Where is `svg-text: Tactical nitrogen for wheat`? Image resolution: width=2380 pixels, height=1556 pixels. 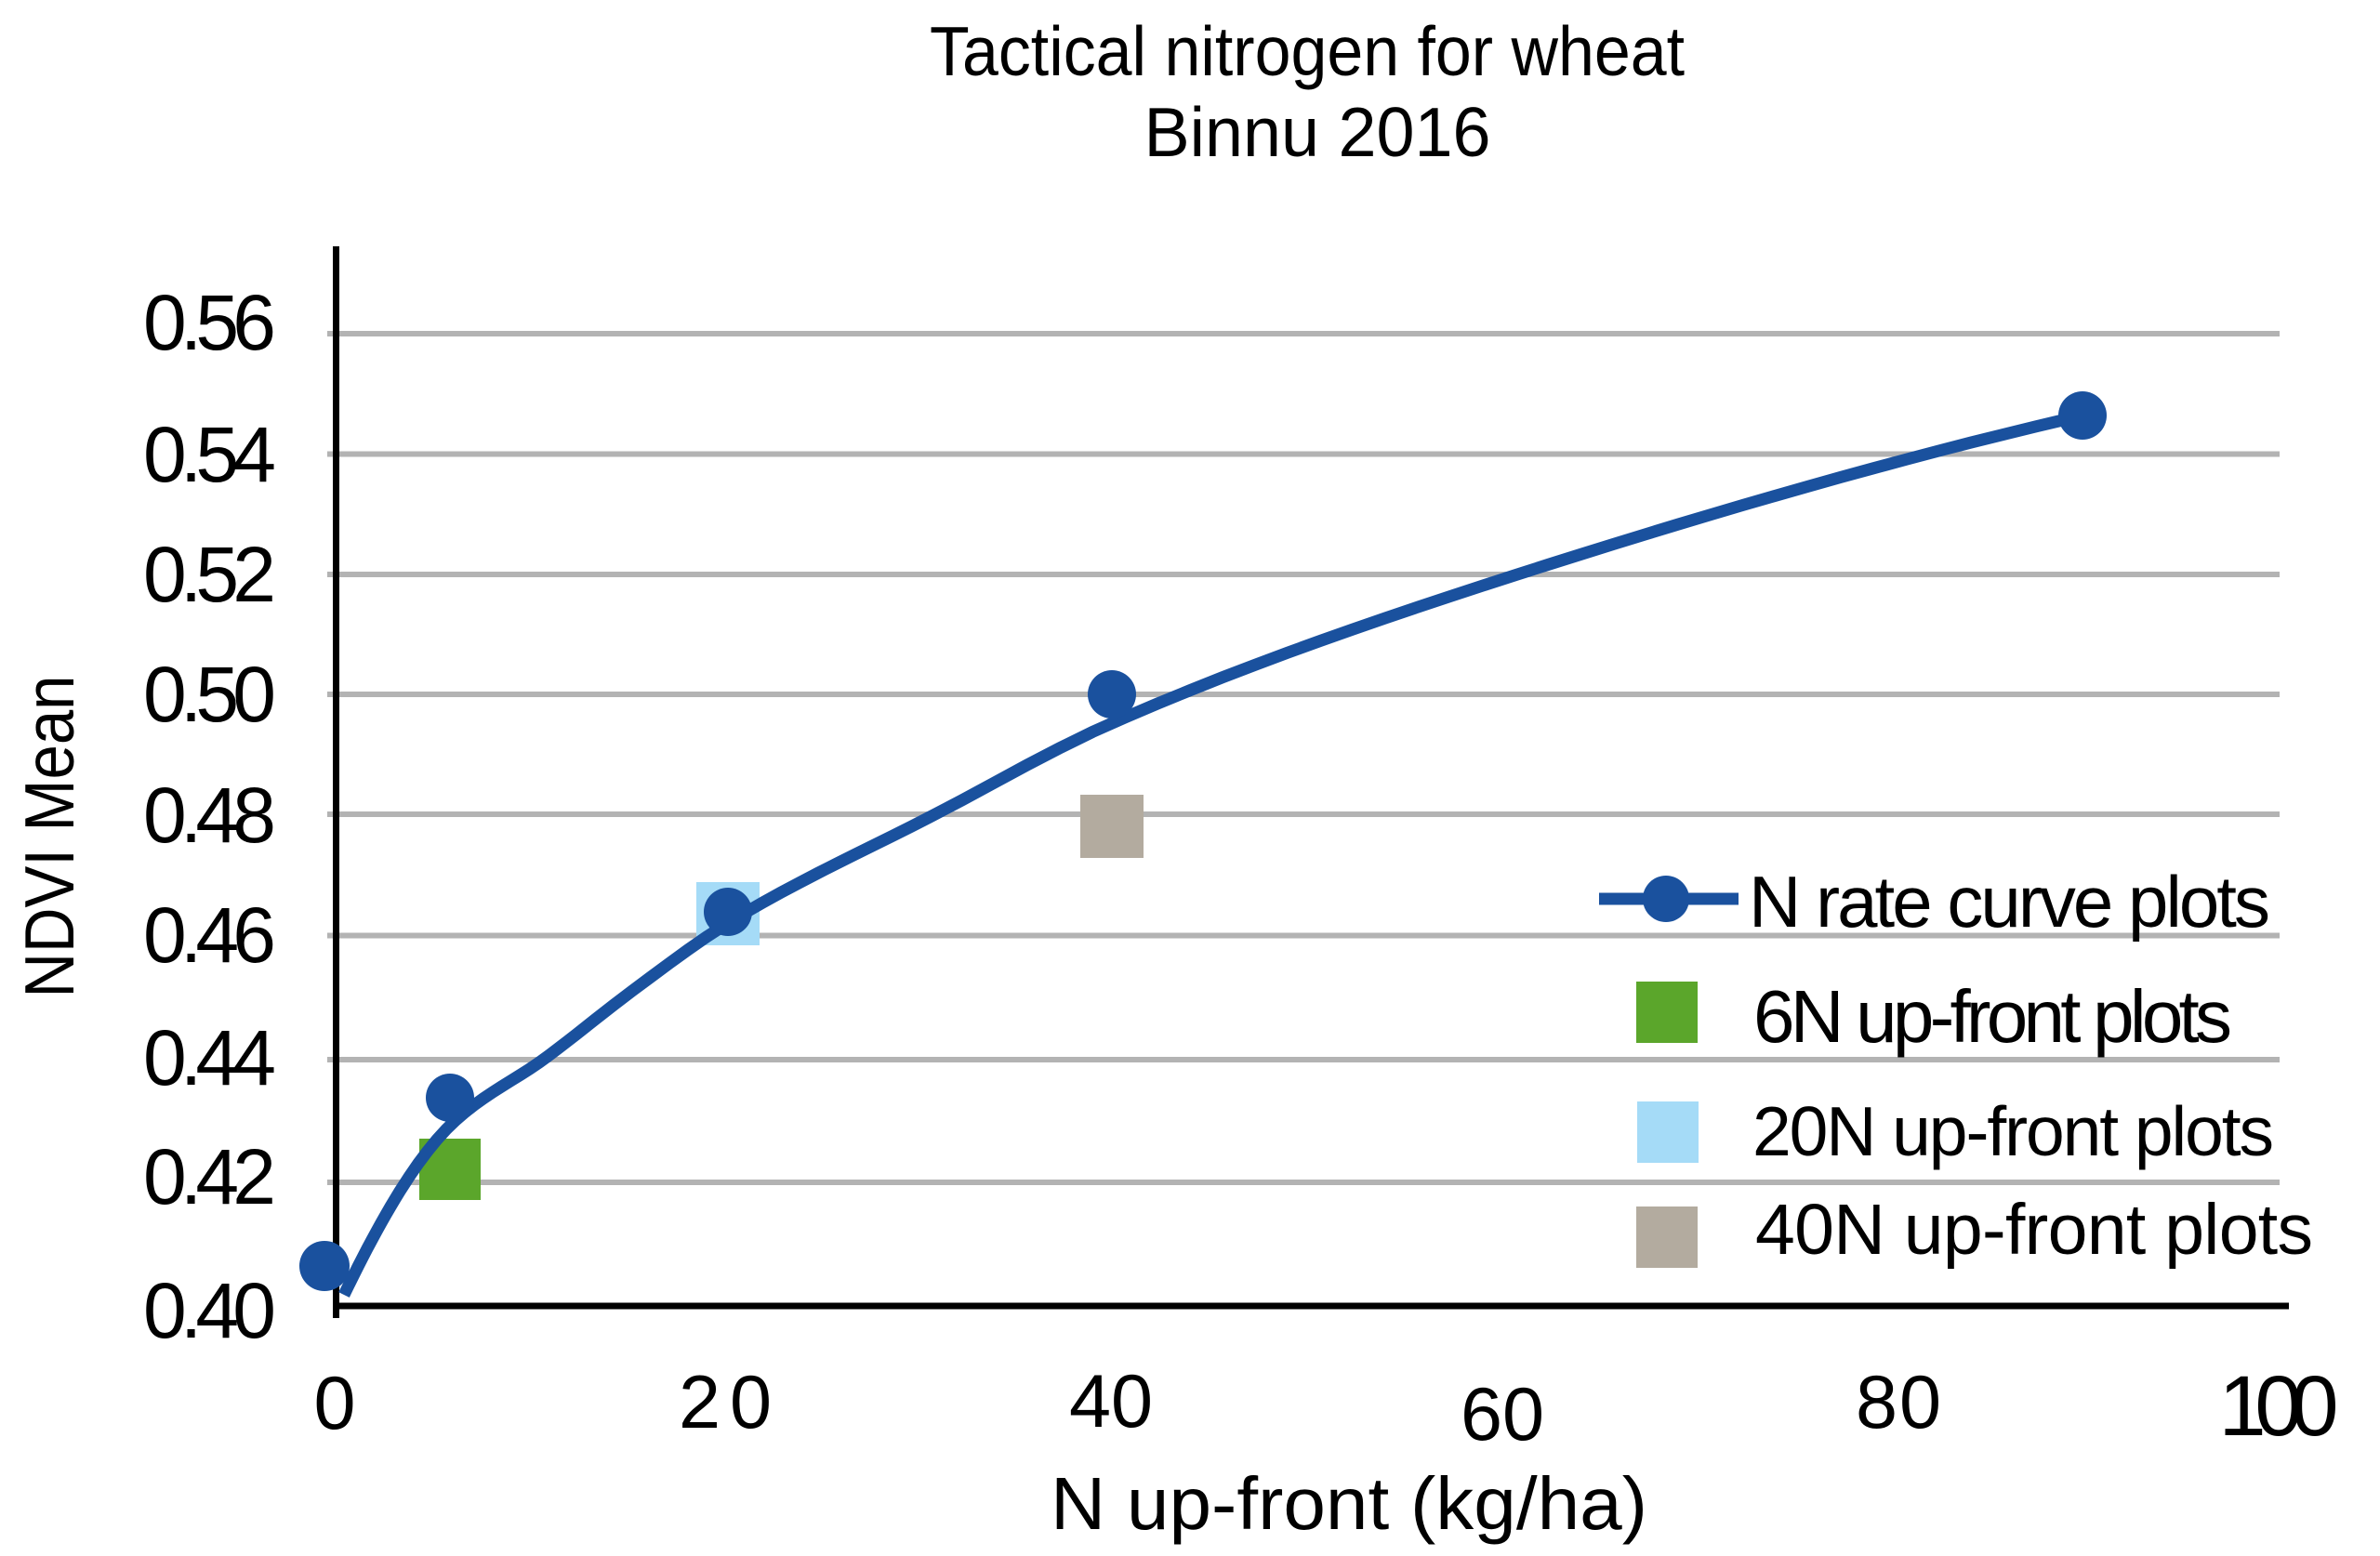 svg-text: Tactical nitrogen for wheat is located at coordinates (1307, 51).